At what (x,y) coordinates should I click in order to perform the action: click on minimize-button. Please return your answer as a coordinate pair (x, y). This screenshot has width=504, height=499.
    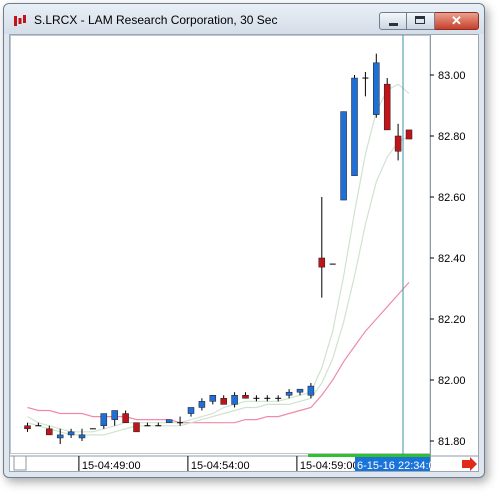
    Looking at the image, I should click on (393, 21).